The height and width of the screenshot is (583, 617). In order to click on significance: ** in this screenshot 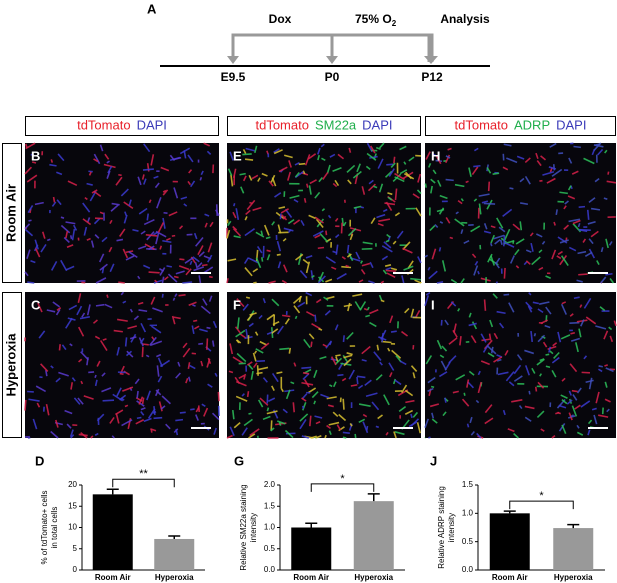, I will do `click(143, 474)`.